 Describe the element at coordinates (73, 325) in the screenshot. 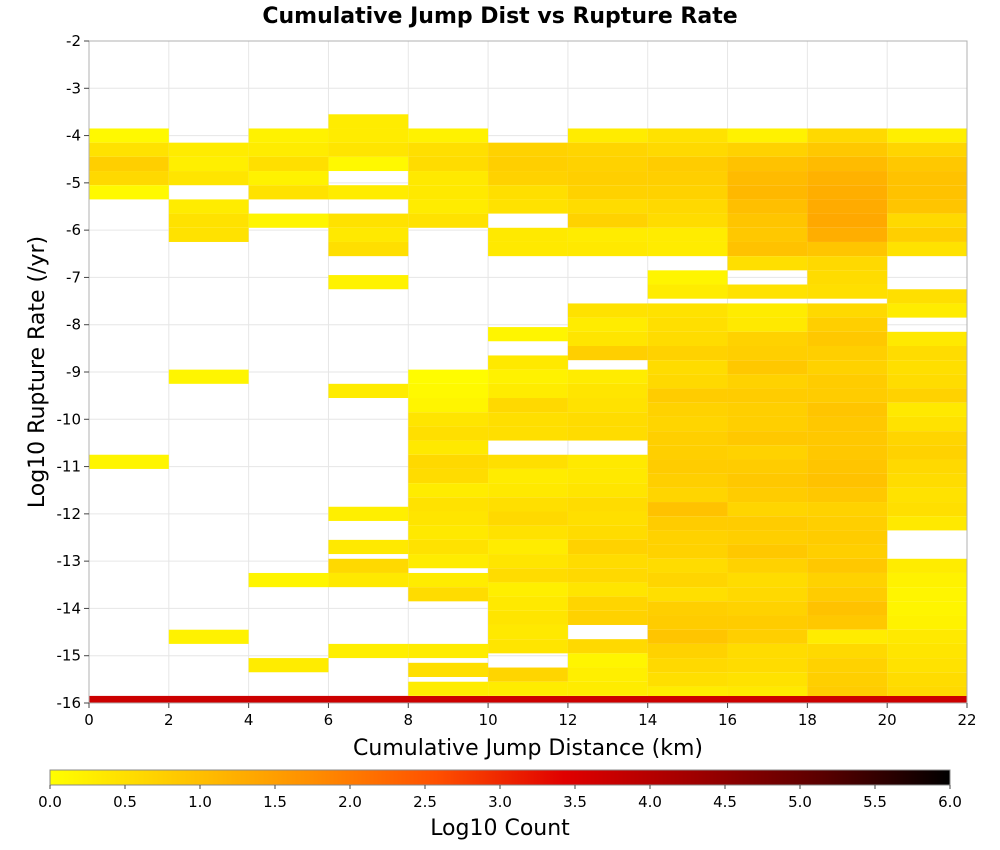

I see `y-tick-label: -8` at that location.